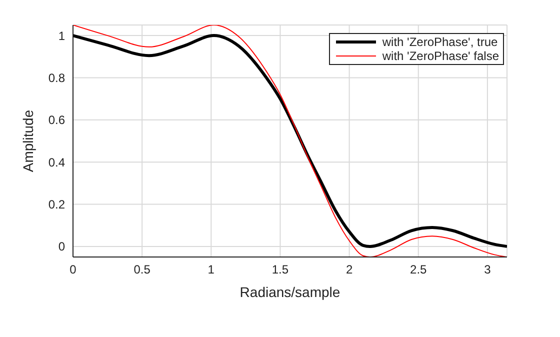 This screenshot has height=337, width=560. What do you see at coordinates (28, 141) in the screenshot?
I see `y-axis-title: Amplitude` at bounding box center [28, 141].